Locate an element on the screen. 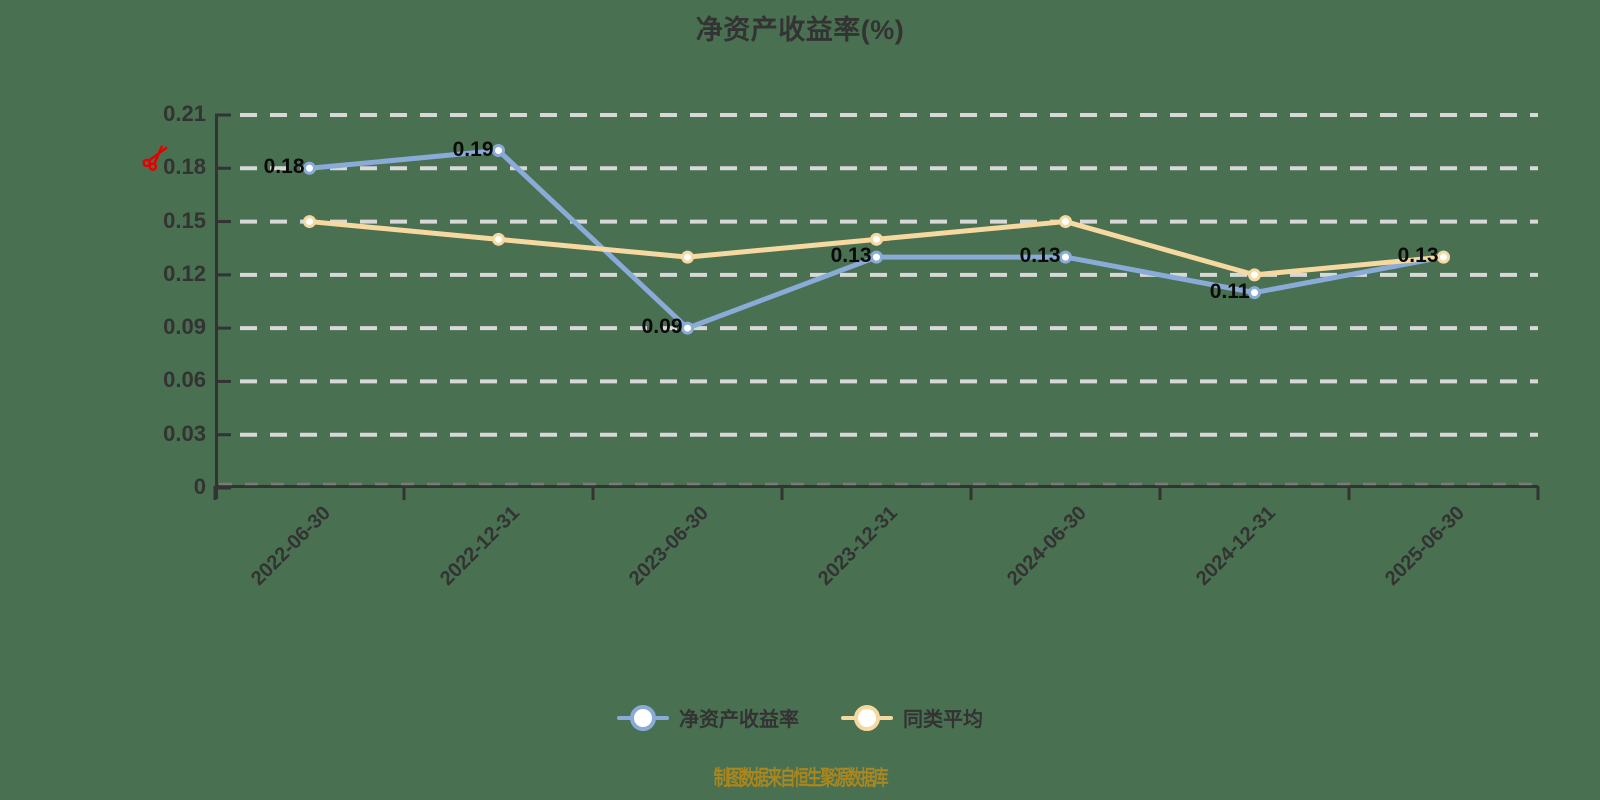 This screenshot has width=1600, height=800. data-point-label: 0.18 is located at coordinates (284, 167).